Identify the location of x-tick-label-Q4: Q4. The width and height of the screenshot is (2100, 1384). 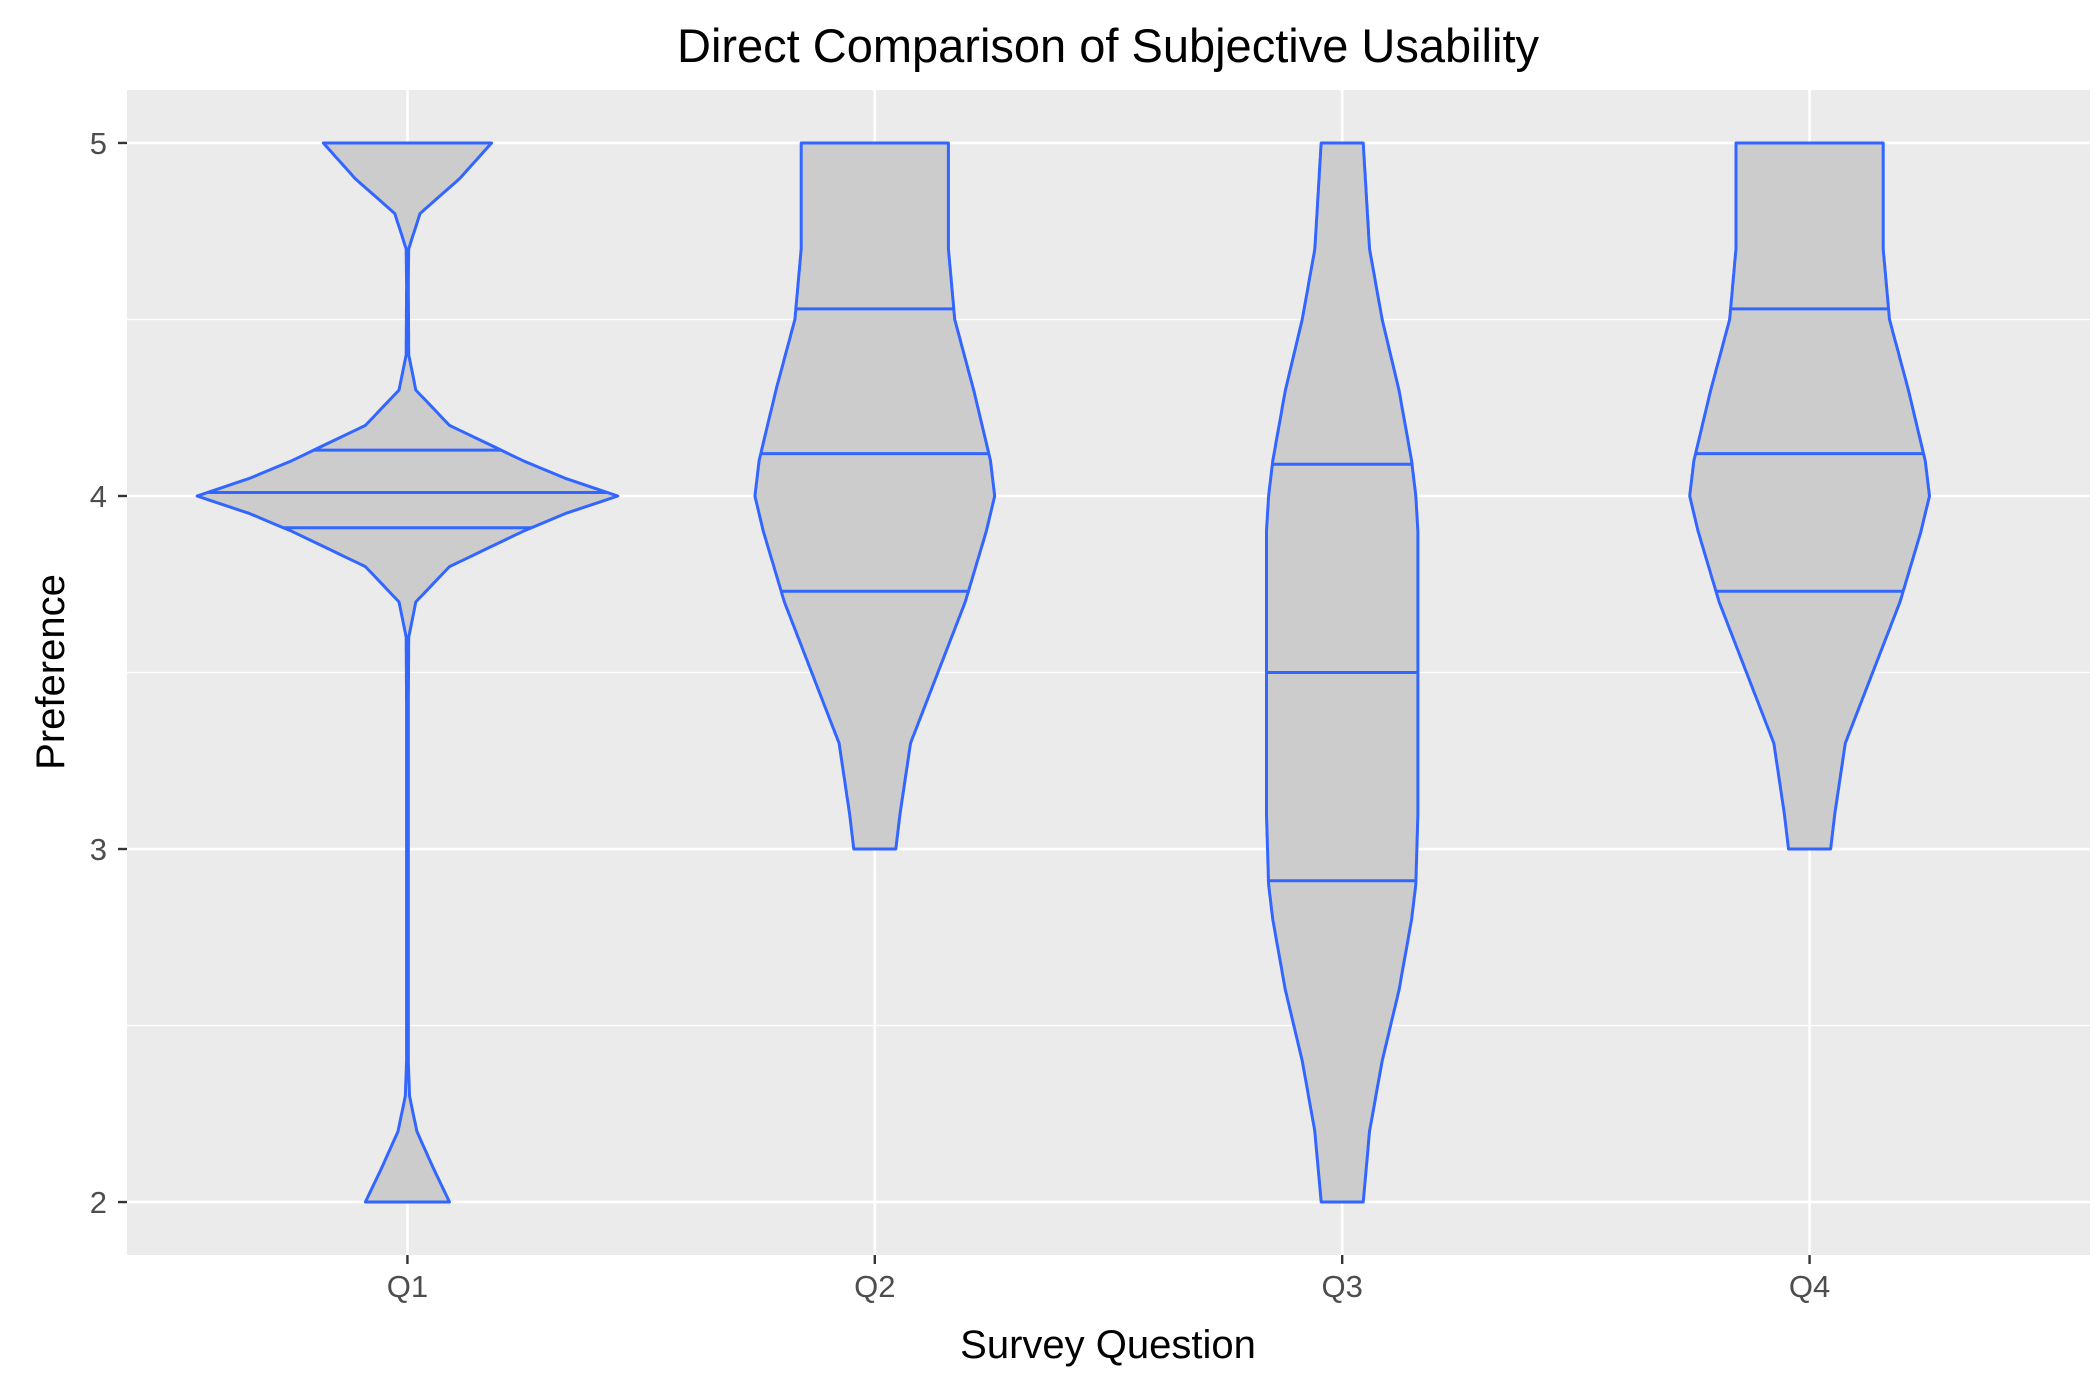
(1809, 1286).